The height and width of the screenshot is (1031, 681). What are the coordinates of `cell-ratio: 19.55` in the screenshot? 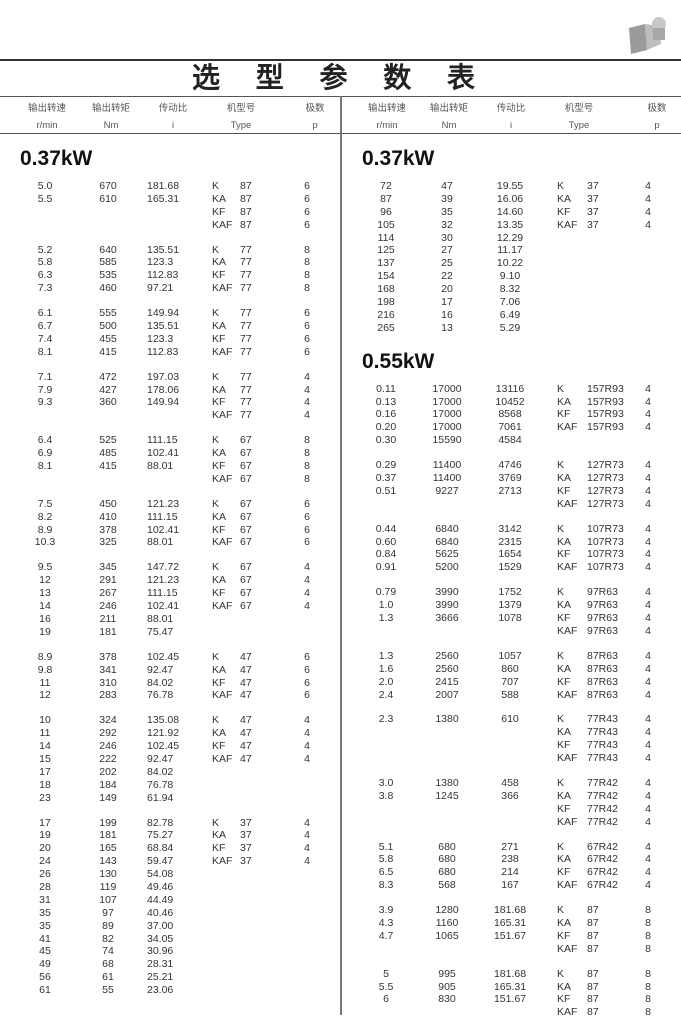 It's located at (510, 186).